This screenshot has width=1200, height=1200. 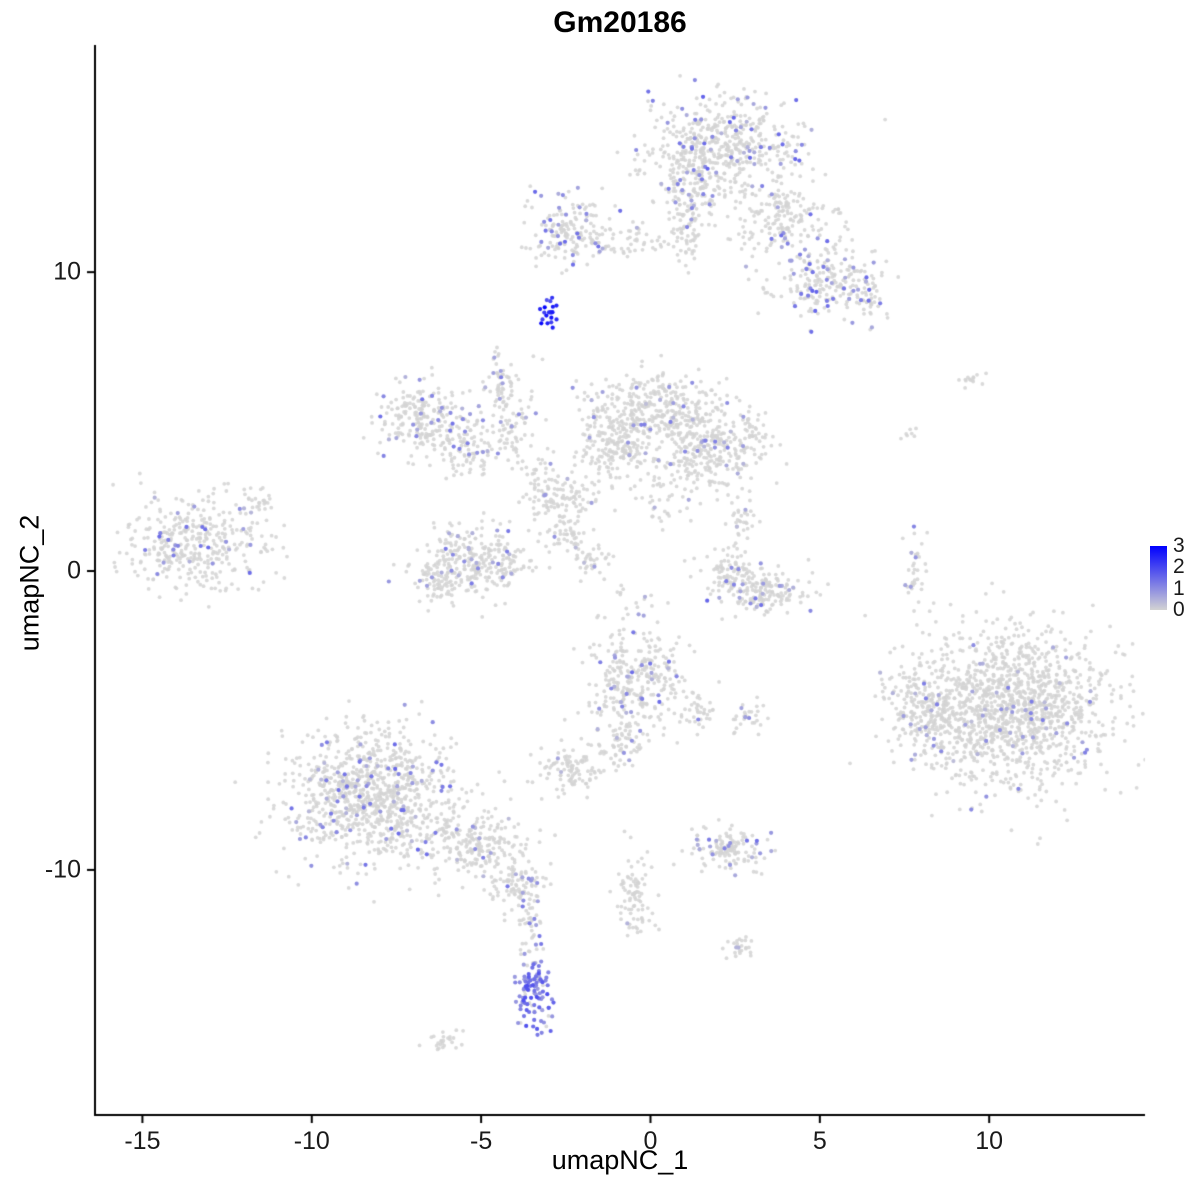 What do you see at coordinates (29, 583) in the screenshot?
I see `y-axis-label: umapNC_2` at bounding box center [29, 583].